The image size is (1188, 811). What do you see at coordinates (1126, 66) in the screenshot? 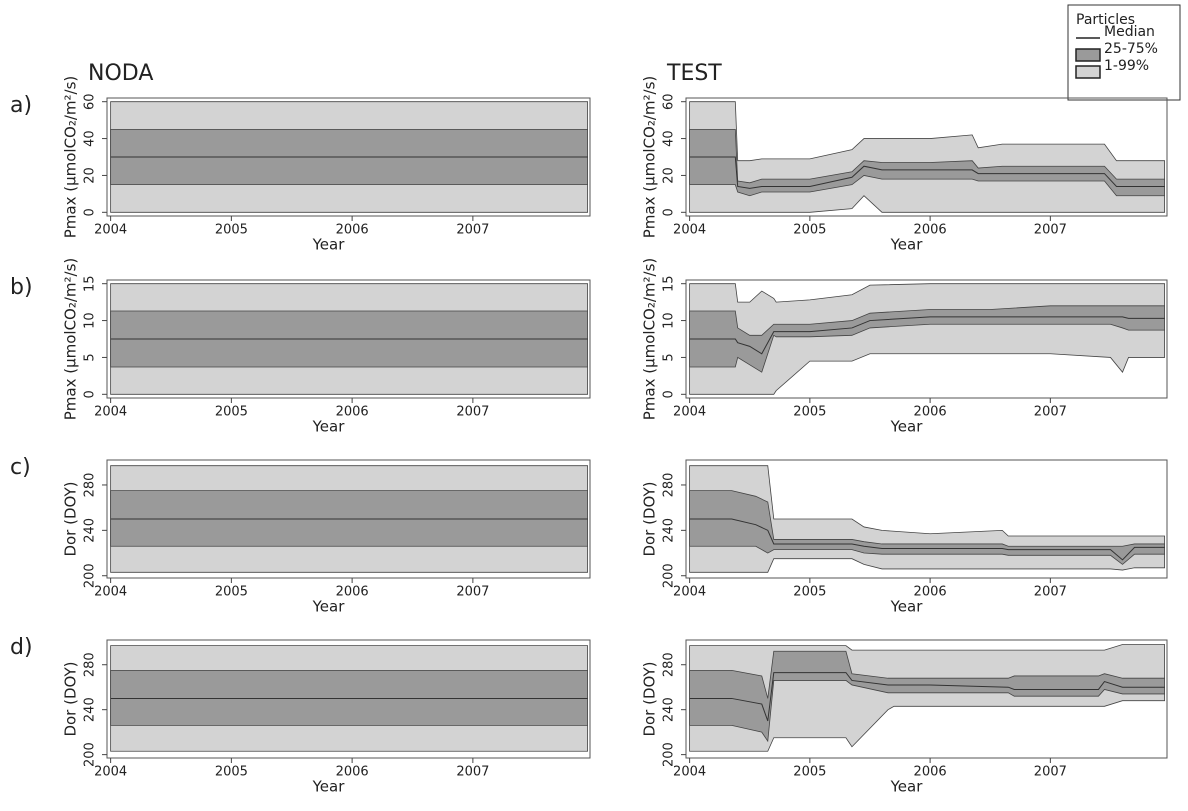
I see `legend-label: 1-99%` at bounding box center [1126, 66].